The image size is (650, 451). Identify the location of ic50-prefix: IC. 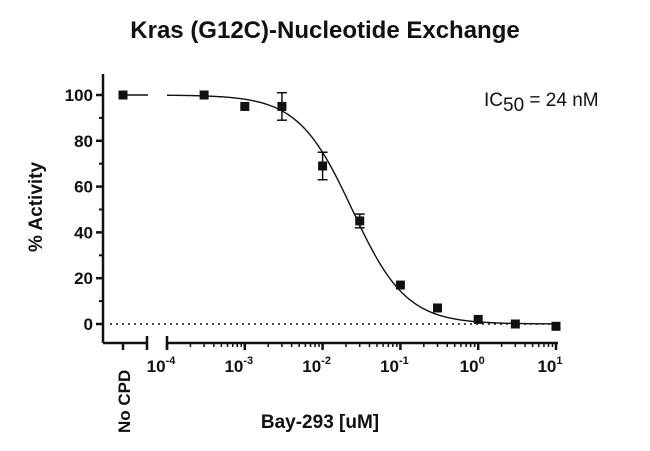
(493, 100).